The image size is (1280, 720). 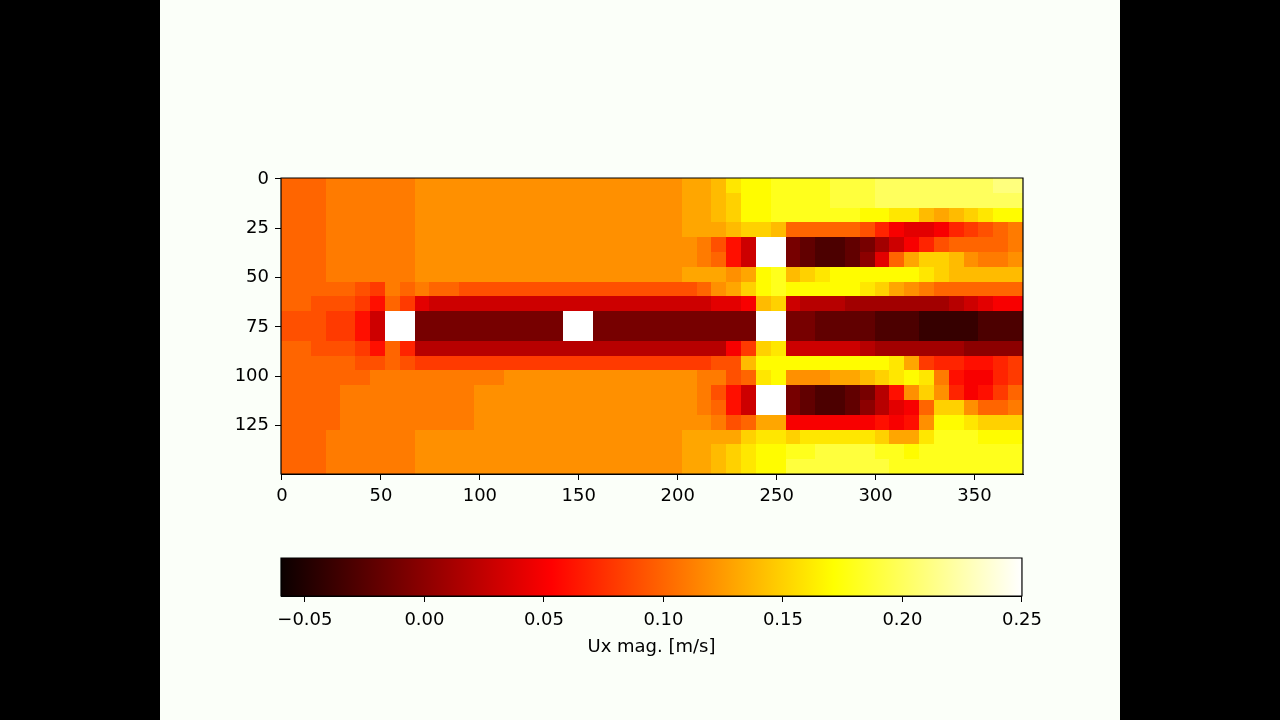 I want to click on x-tick-label: 300, so click(x=875, y=495).